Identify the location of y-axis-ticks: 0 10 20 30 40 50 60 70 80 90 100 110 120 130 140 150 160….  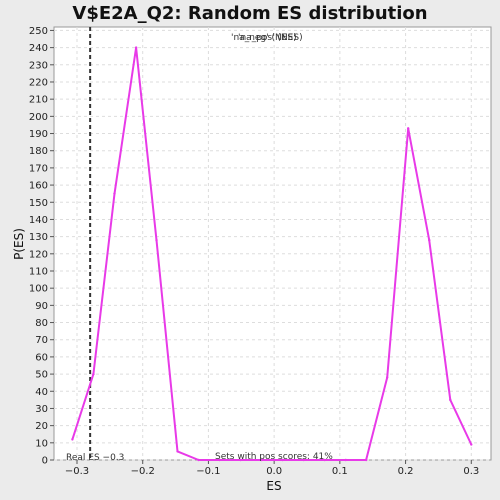
(41, 246).